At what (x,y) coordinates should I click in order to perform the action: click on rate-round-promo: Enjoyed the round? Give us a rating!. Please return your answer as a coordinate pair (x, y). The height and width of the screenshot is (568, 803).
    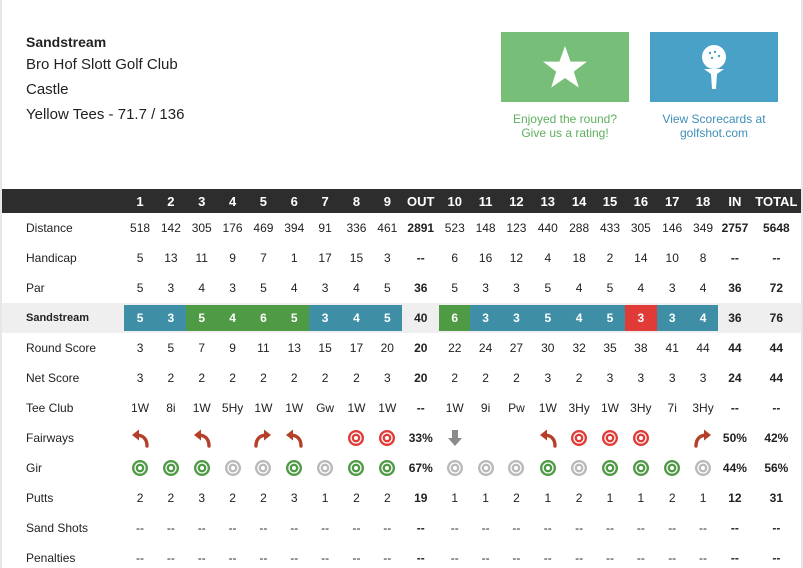
    Looking at the image, I should click on (565, 86).